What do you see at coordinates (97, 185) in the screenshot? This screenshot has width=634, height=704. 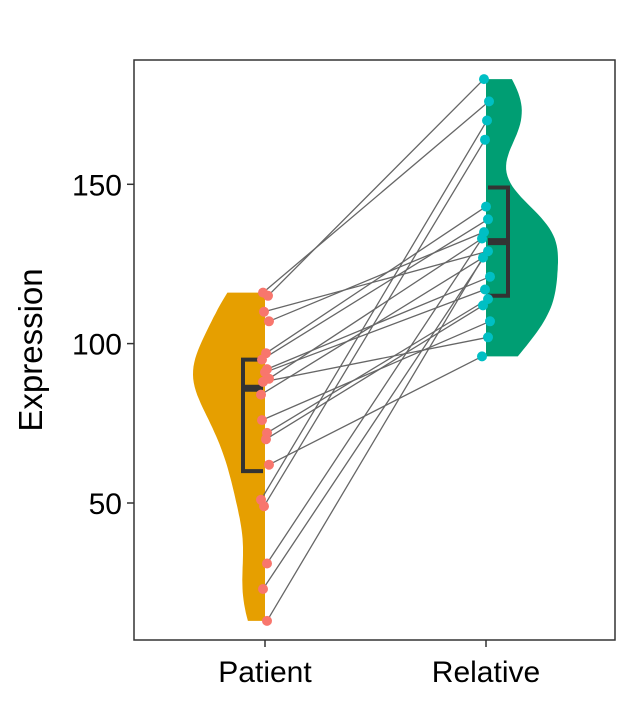 I see `y-tick-label: 150` at bounding box center [97, 185].